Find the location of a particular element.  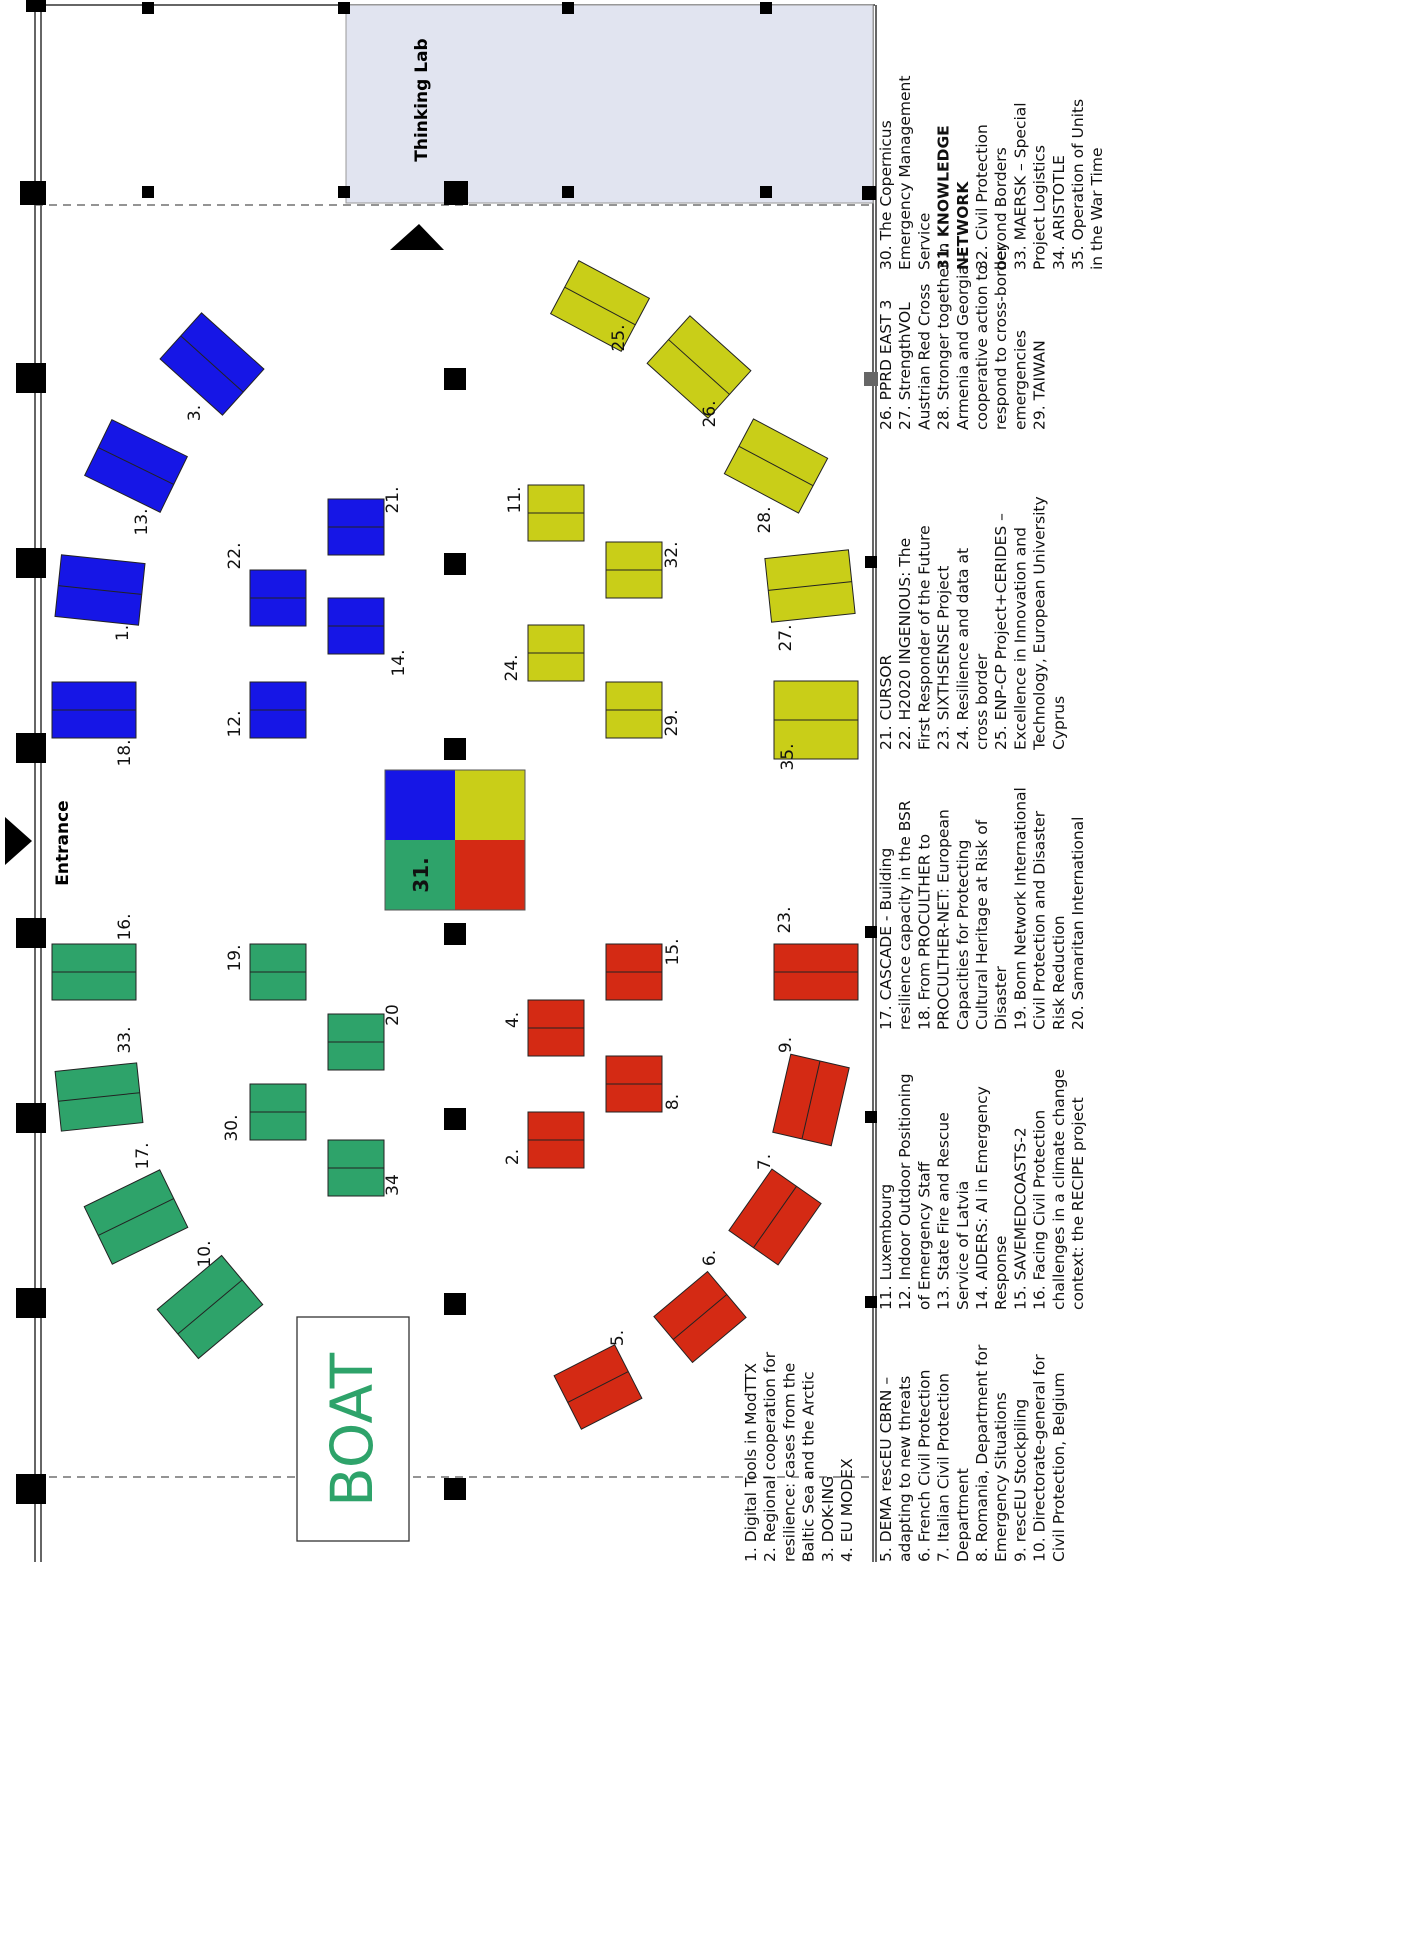

legend-line: cross border is located at coordinates (982, 701).